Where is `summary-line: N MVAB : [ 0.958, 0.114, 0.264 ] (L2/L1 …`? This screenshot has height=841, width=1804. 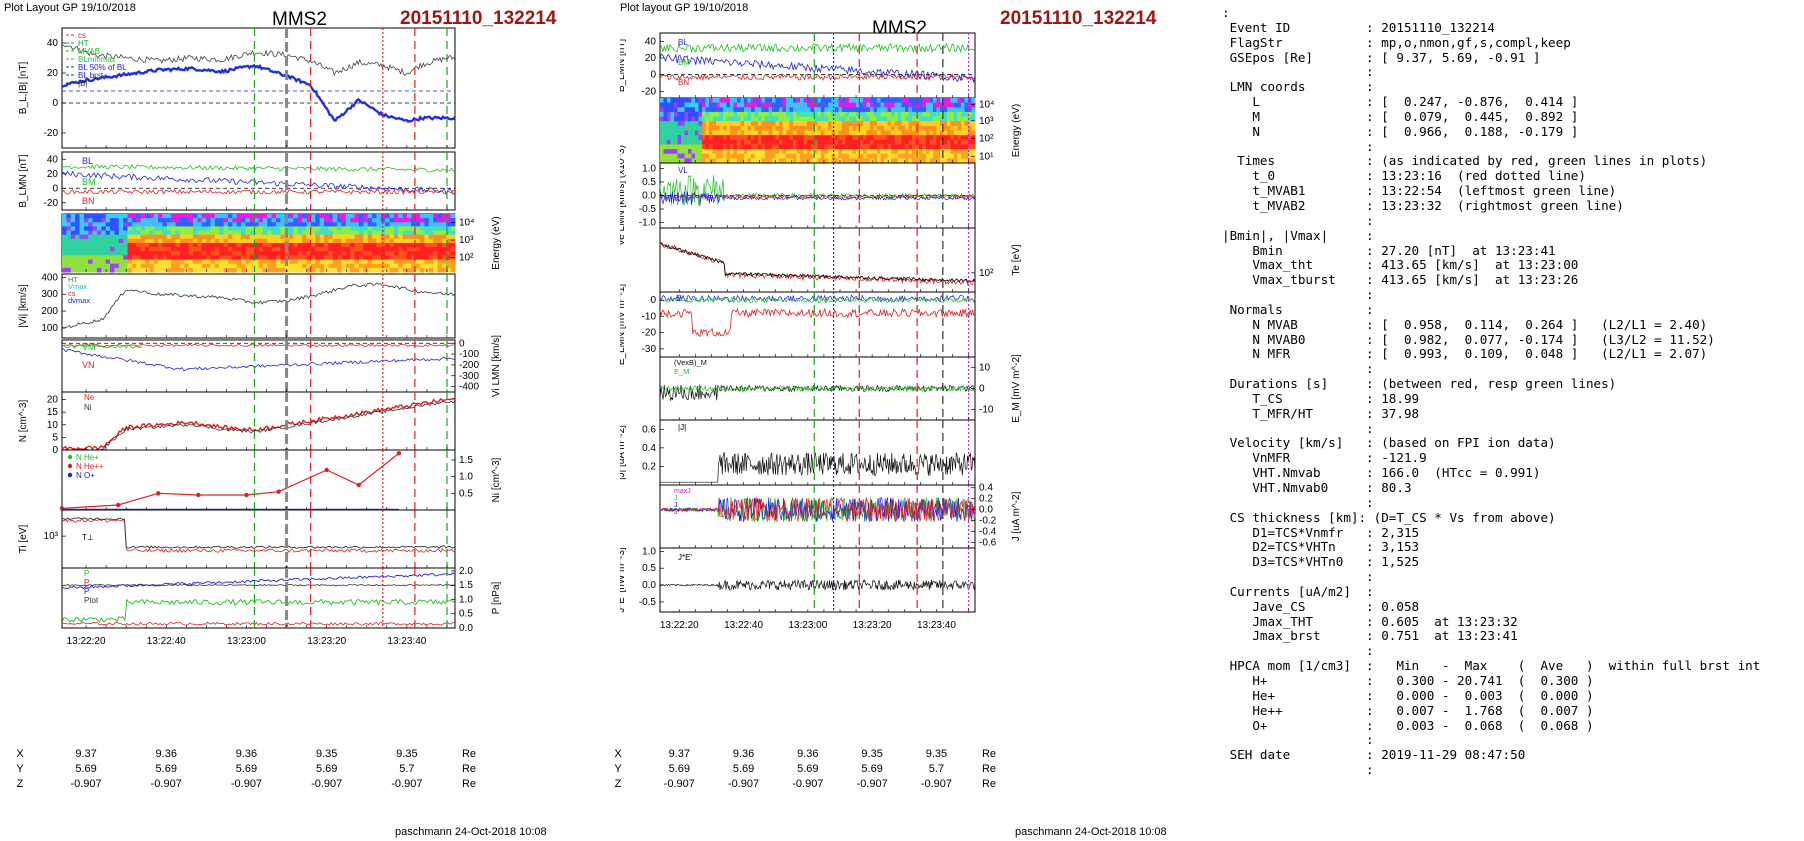
summary-line: N MVAB : [ 0.958, 0.114, 0.264 ] (L2/L1 … is located at coordinates (1465, 324).